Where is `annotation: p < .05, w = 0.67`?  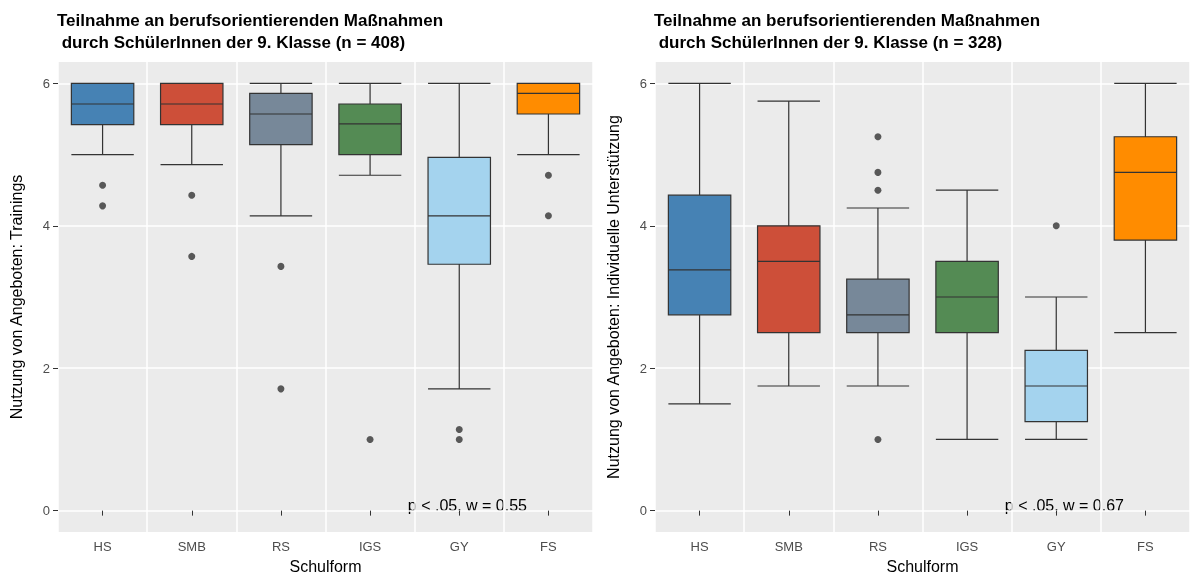
annotation: p < .05, w = 0.67 is located at coordinates (1064, 505).